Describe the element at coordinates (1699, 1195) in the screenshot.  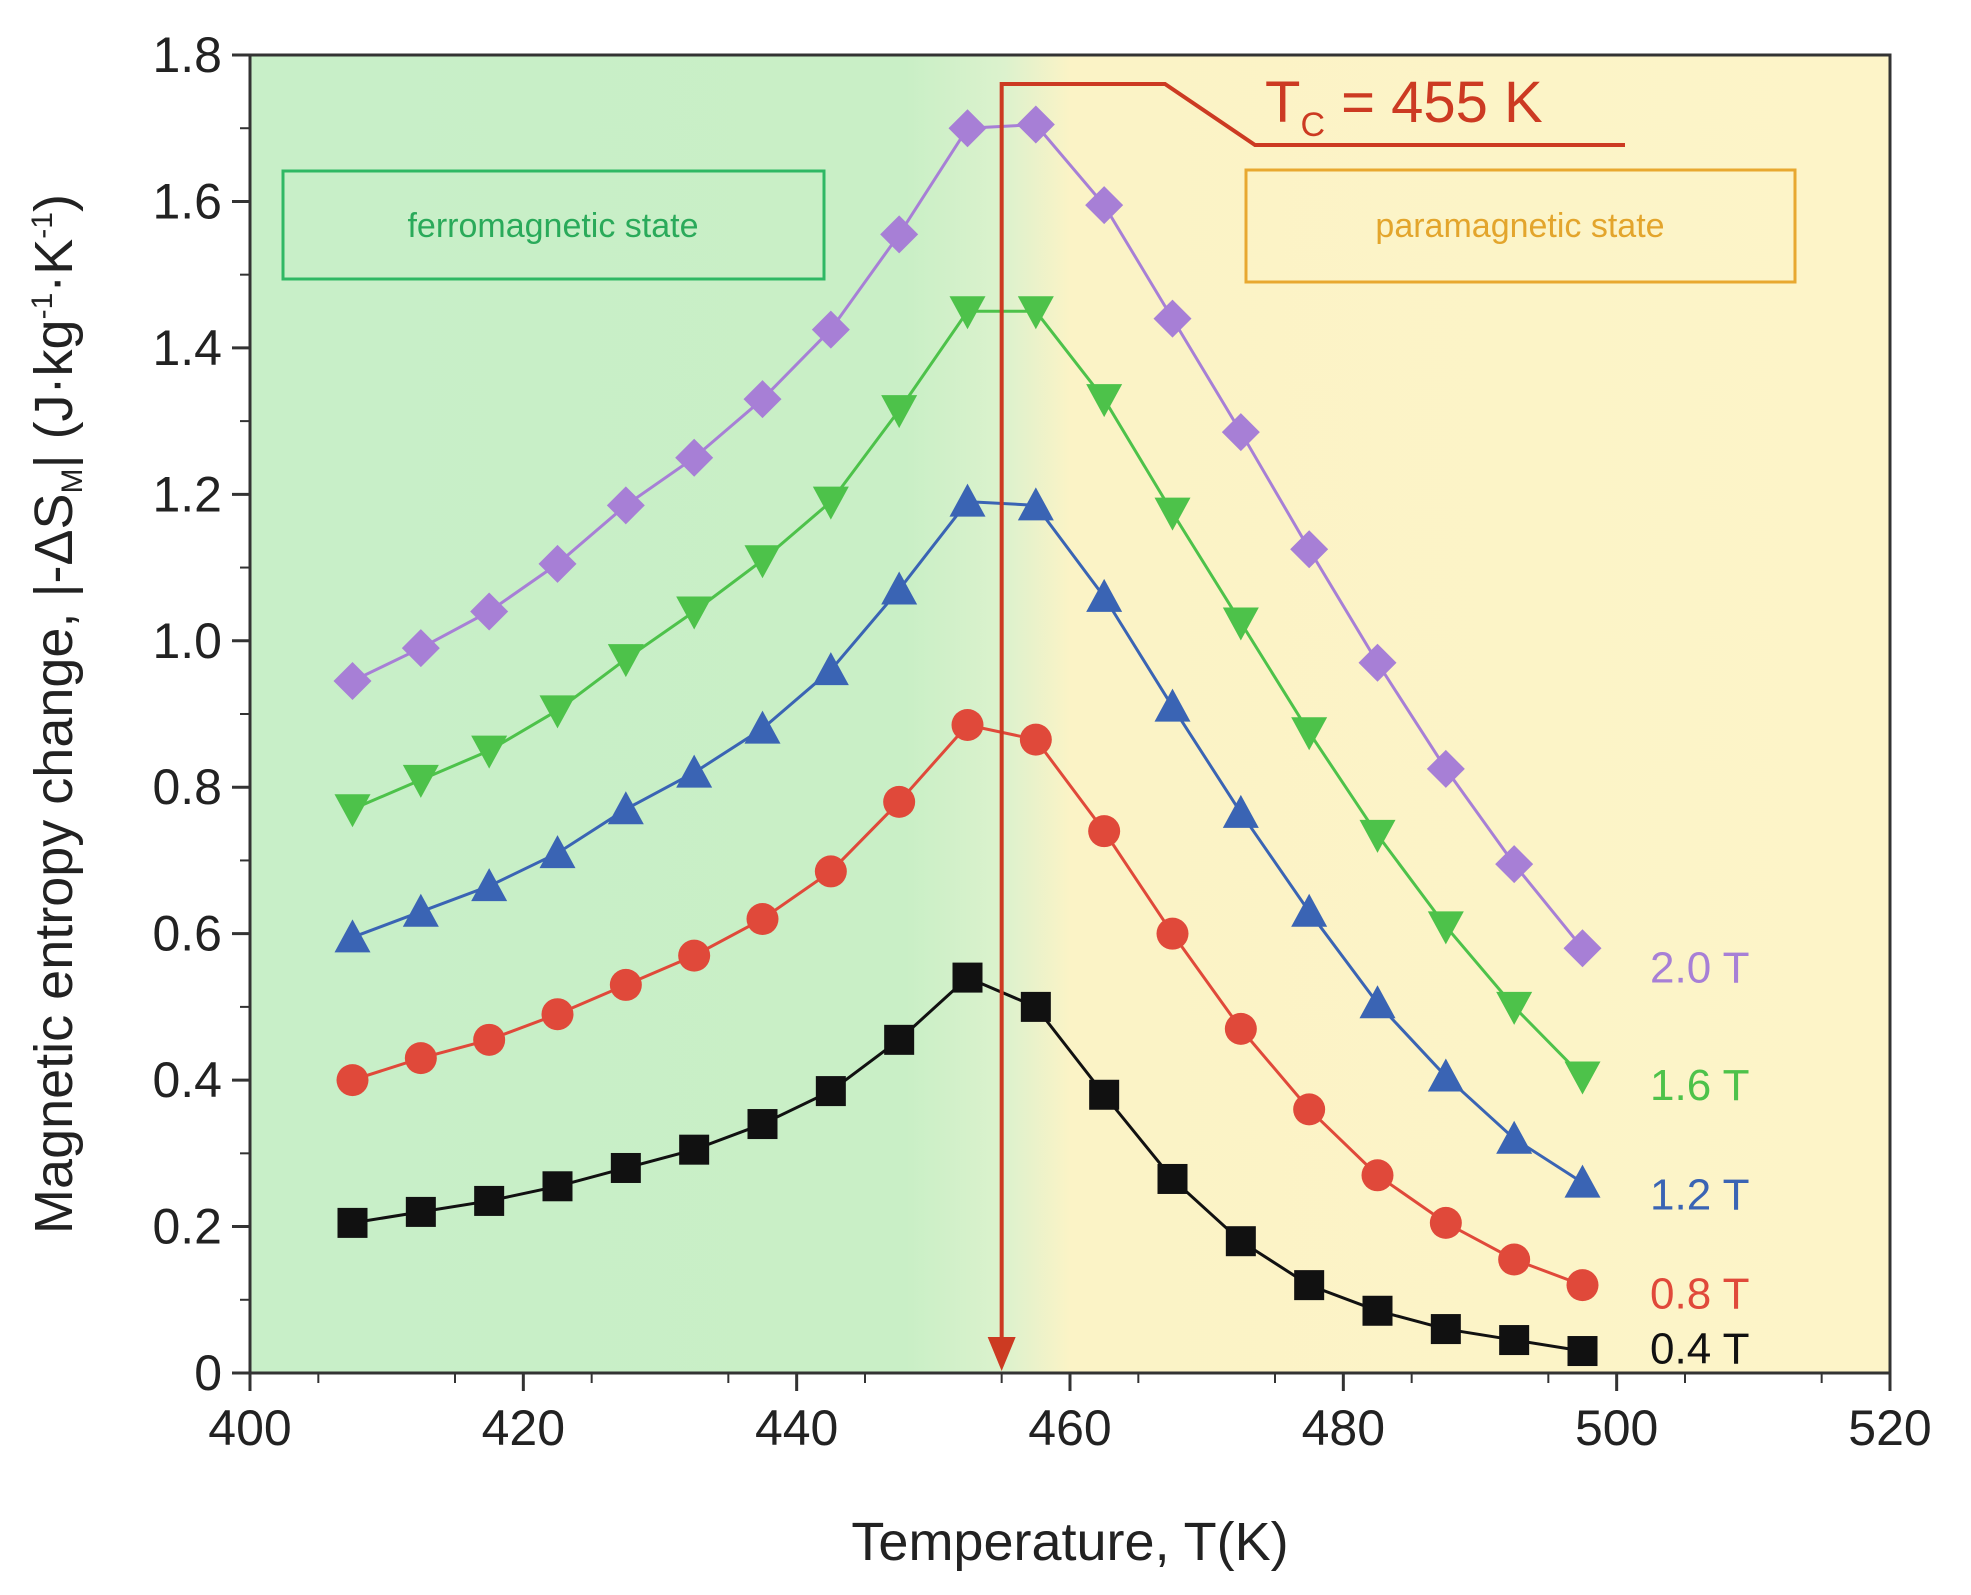
I see `series-label: 1.2 T` at that location.